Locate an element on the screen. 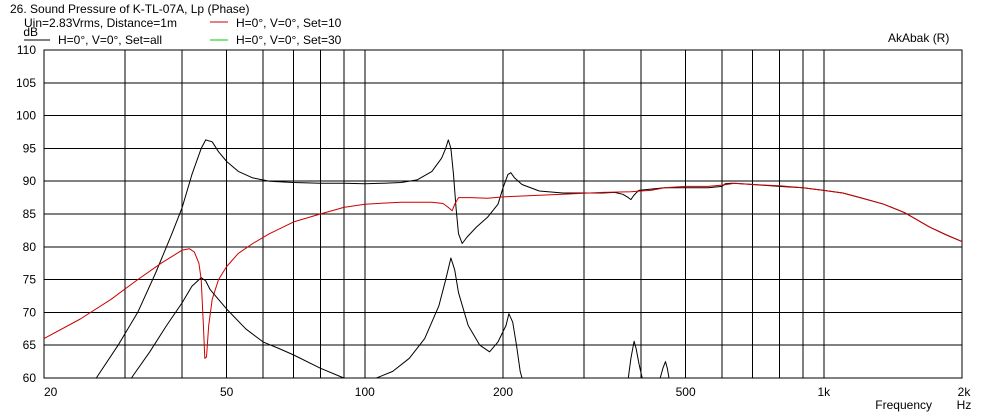 This screenshot has width=984, height=416. y-tick-label-65: 65 is located at coordinates (30, 345).